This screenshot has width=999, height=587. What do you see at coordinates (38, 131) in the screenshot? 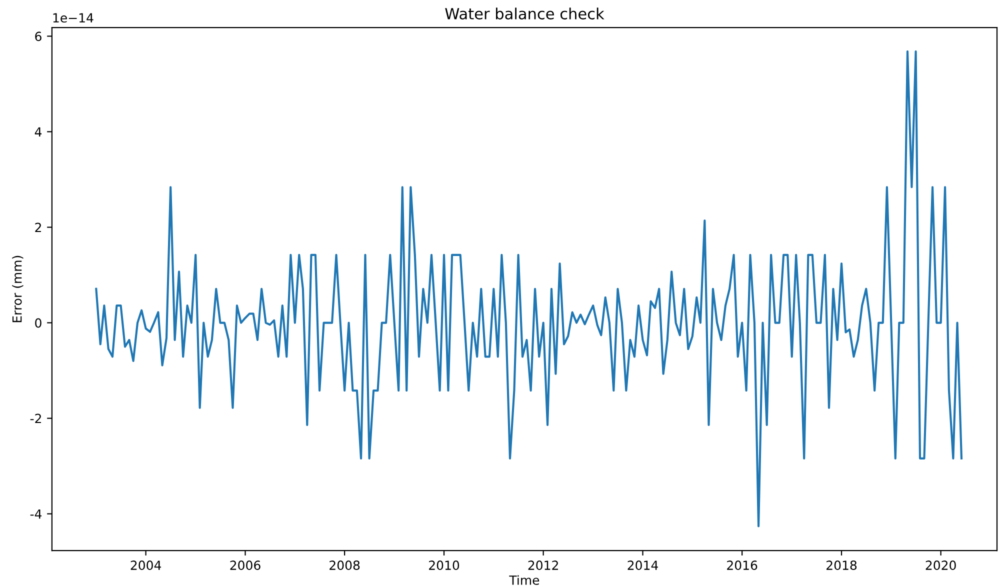
I see `y-tick-label: 4` at bounding box center [38, 131].